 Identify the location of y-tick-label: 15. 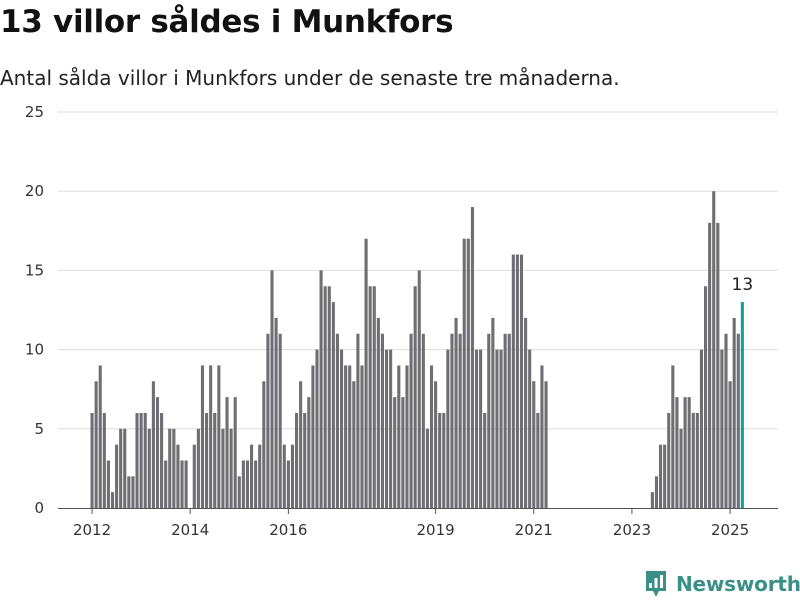
(34, 270).